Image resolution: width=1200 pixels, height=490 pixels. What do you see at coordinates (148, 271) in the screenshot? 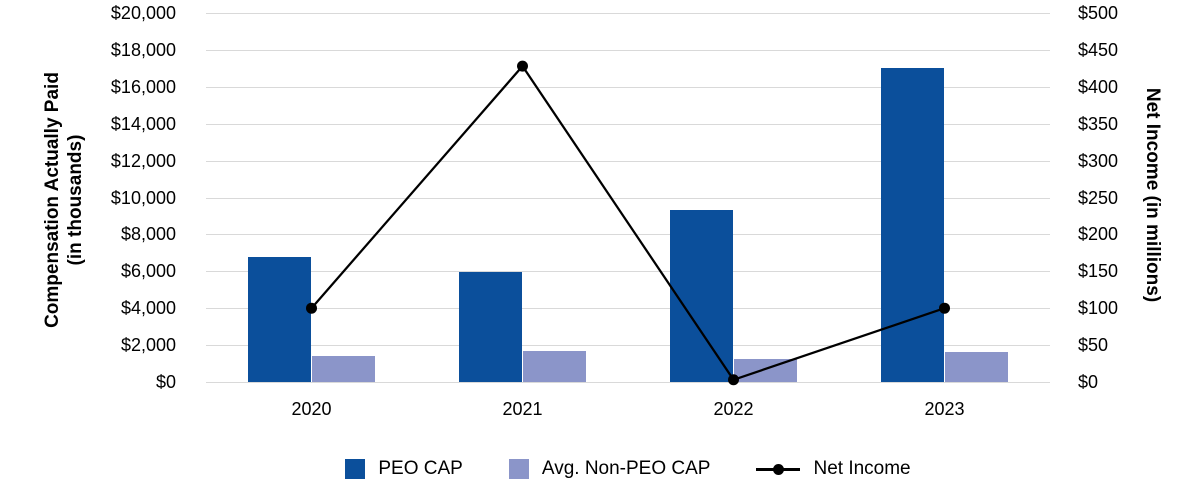
I see `left-axis-tick-label: $6,000` at bounding box center [148, 271].